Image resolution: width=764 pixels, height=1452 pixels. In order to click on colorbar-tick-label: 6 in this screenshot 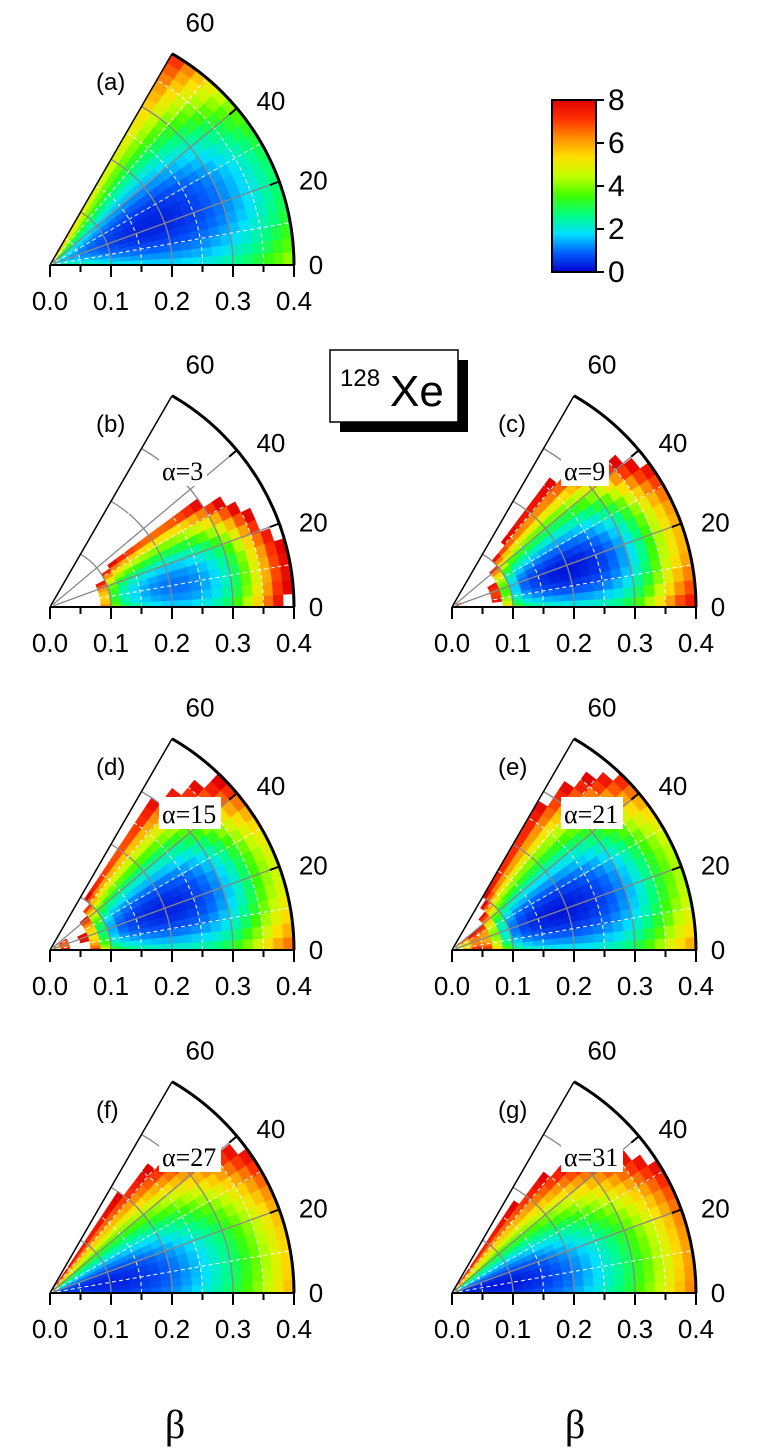, I will do `click(616, 143)`.